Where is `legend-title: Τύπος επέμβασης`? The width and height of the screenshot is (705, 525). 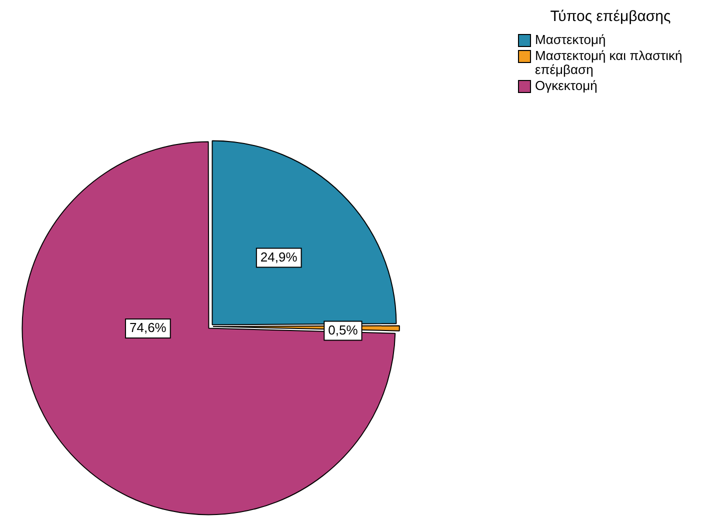 legend-title: Τύπος επέμβασης is located at coordinates (610, 16).